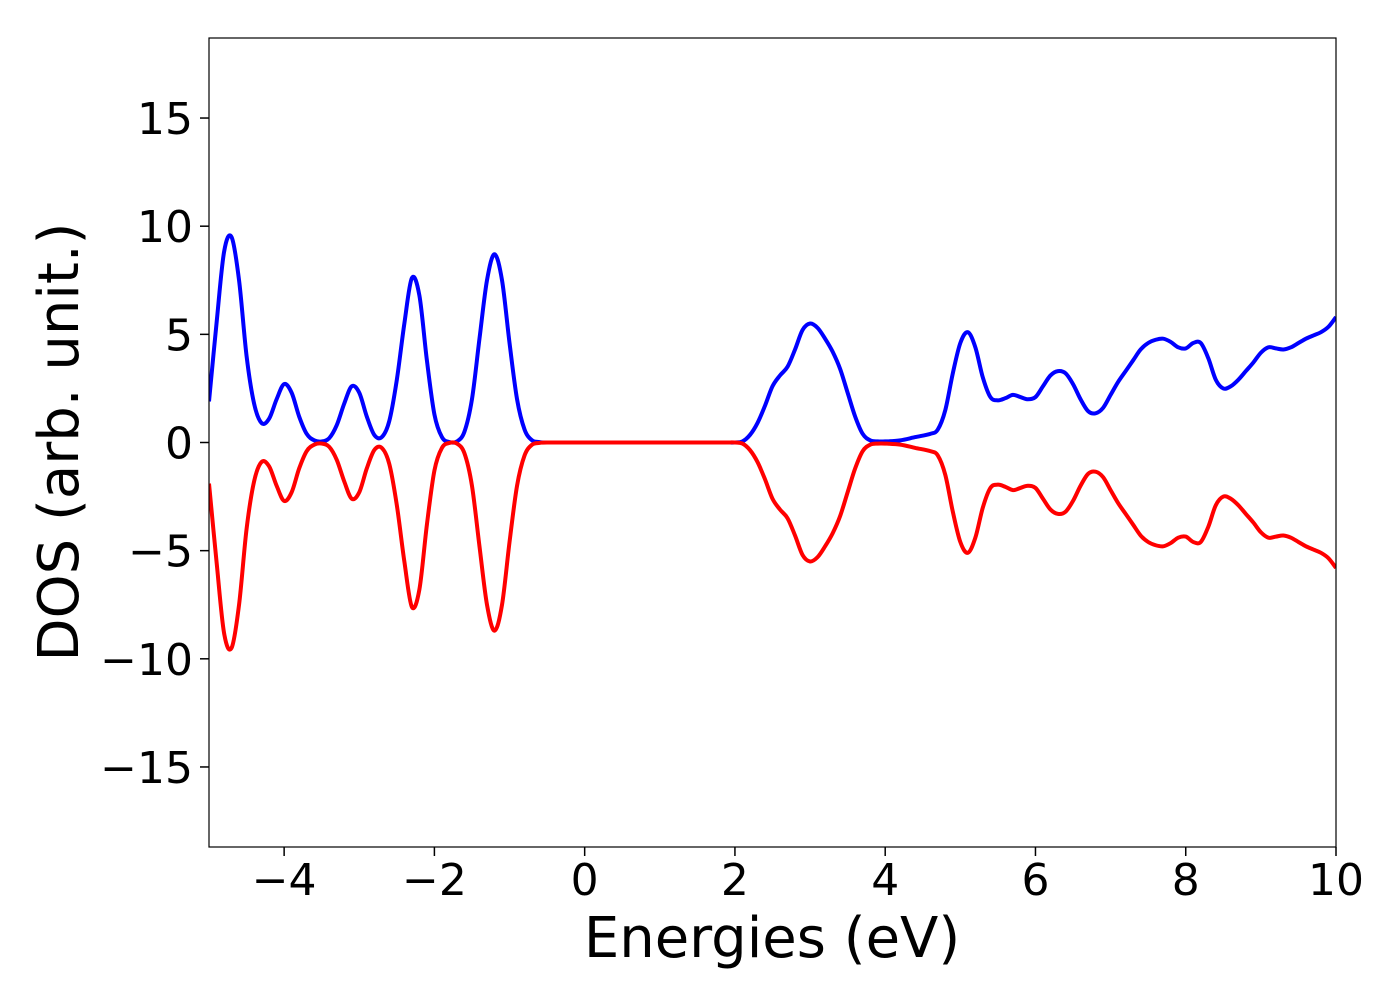 This screenshot has width=1400, height=1000. What do you see at coordinates (165, 119) in the screenshot?
I see `y-tick-label: 15` at bounding box center [165, 119].